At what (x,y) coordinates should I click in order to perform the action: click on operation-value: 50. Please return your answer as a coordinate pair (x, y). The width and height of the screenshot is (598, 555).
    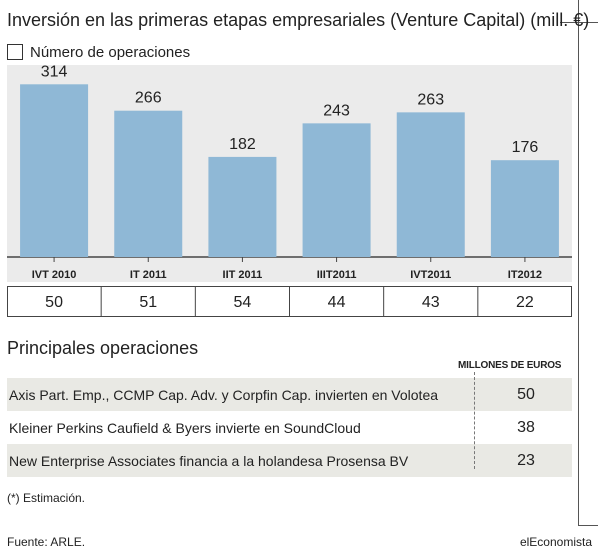
    Looking at the image, I should click on (526, 394).